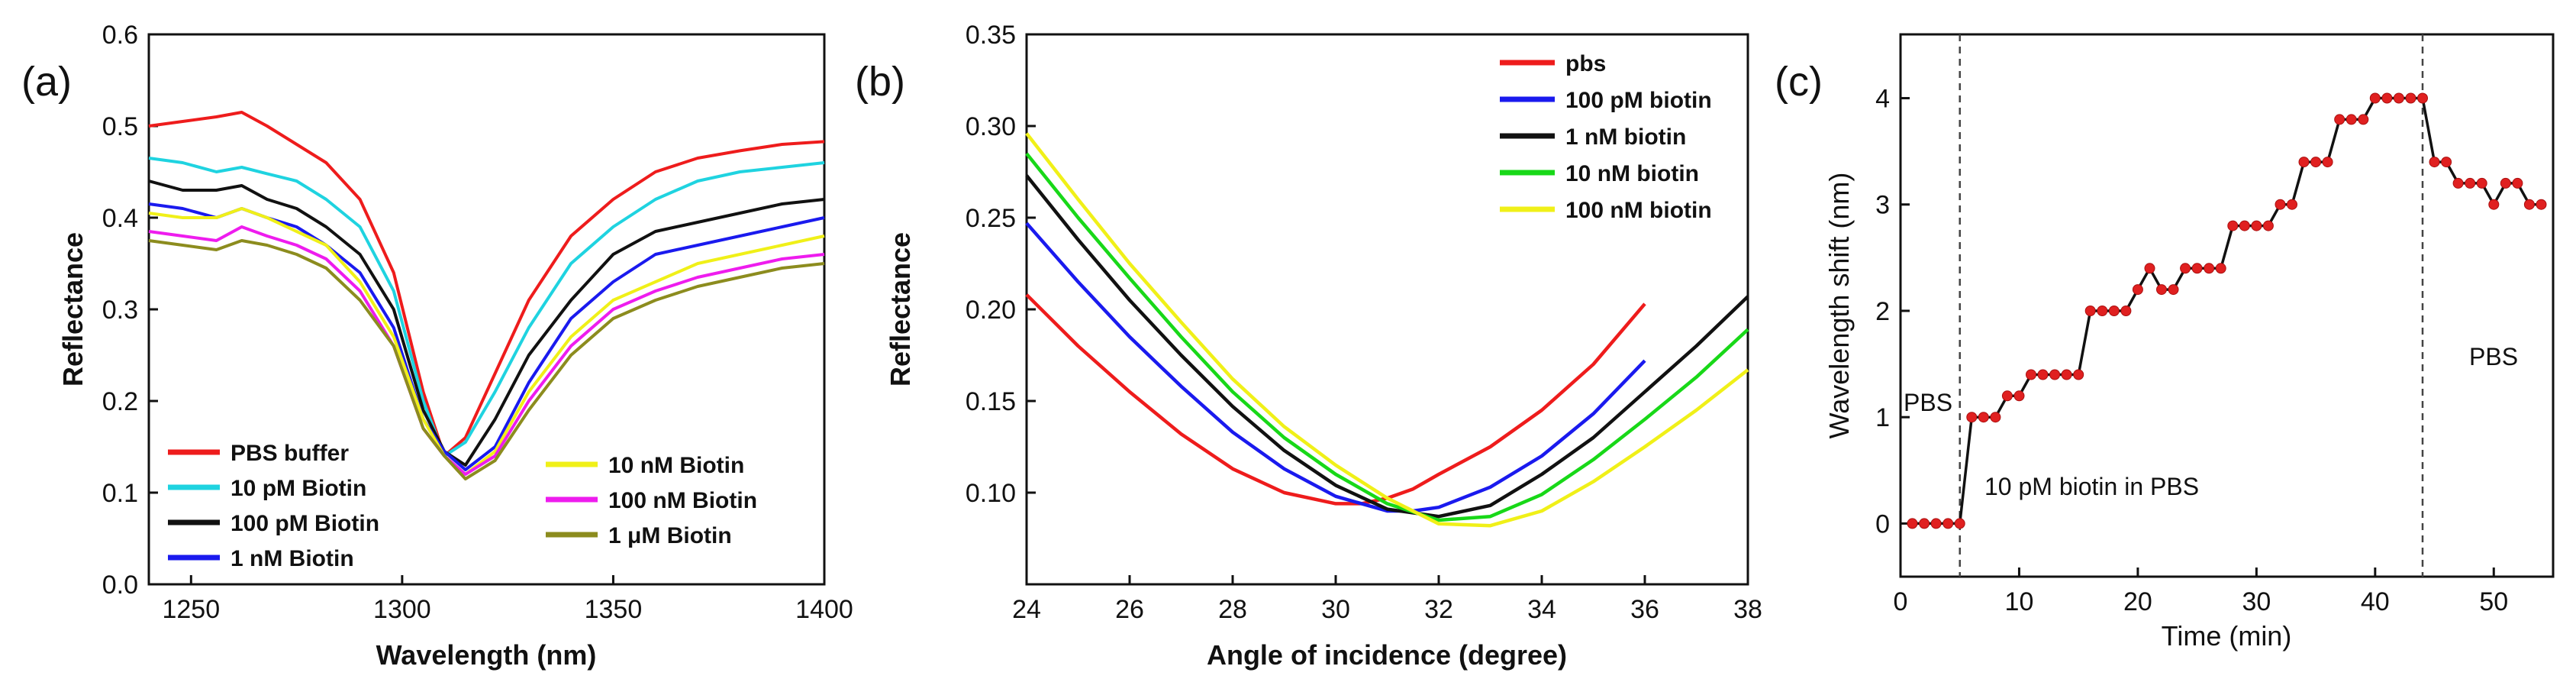 Image resolution: width=2576 pixels, height=692 pixels. I want to click on panel-b-y-tick-label: 0.20, so click(991, 311).